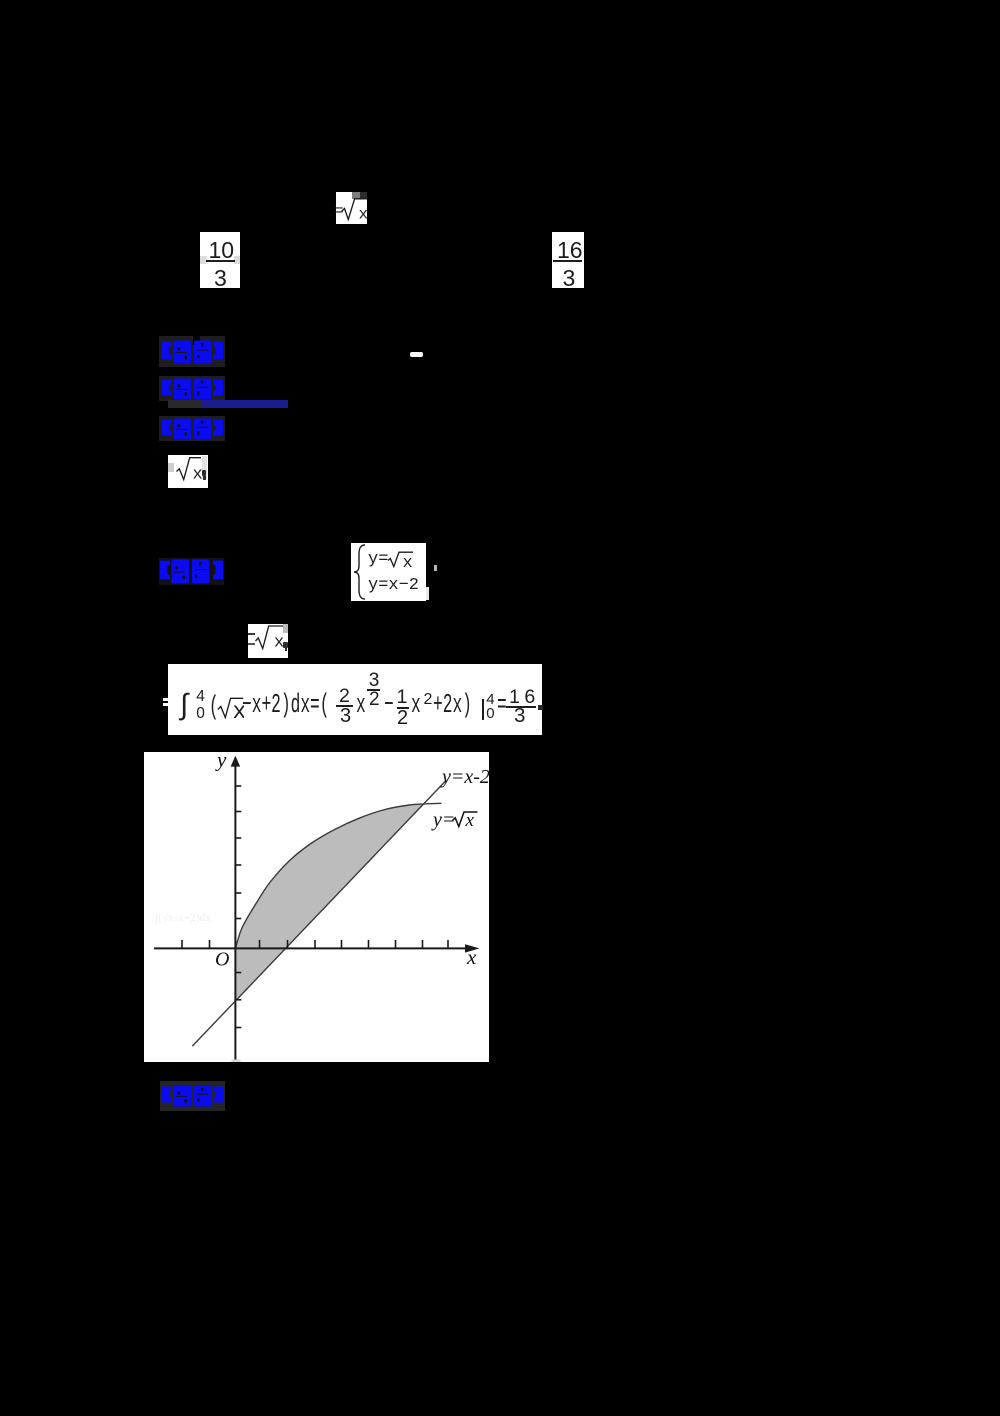 The width and height of the screenshot is (1000, 1416). I want to click on svg-text: O, so click(222, 960).